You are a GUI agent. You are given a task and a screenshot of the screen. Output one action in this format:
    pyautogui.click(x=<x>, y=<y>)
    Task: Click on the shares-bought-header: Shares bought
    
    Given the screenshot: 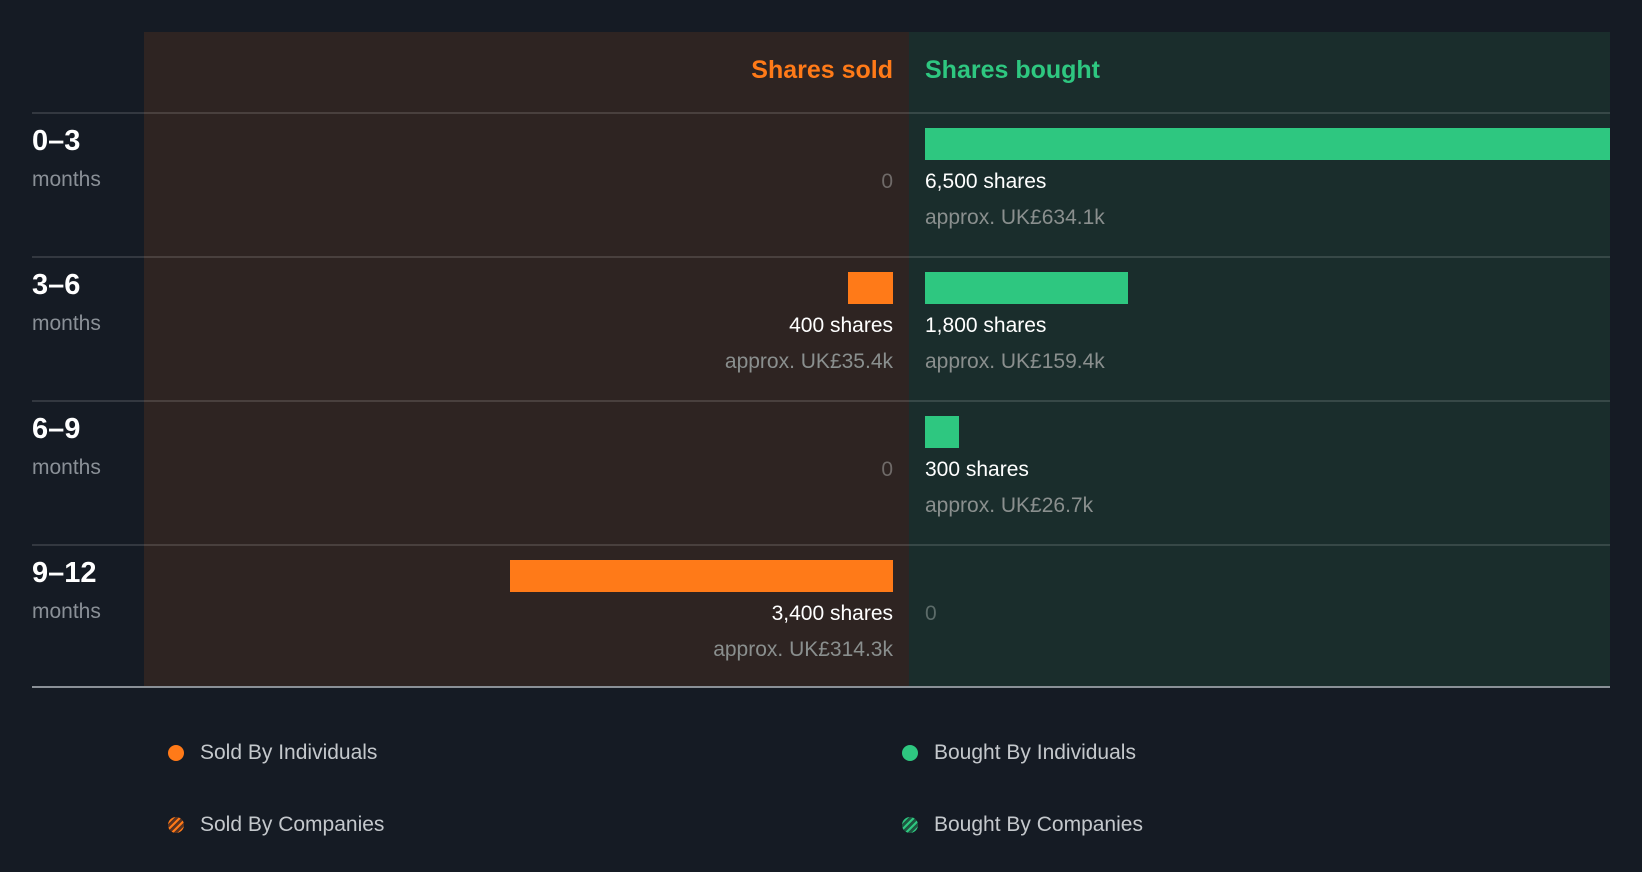 What is the action you would take?
    pyautogui.click(x=1013, y=70)
    